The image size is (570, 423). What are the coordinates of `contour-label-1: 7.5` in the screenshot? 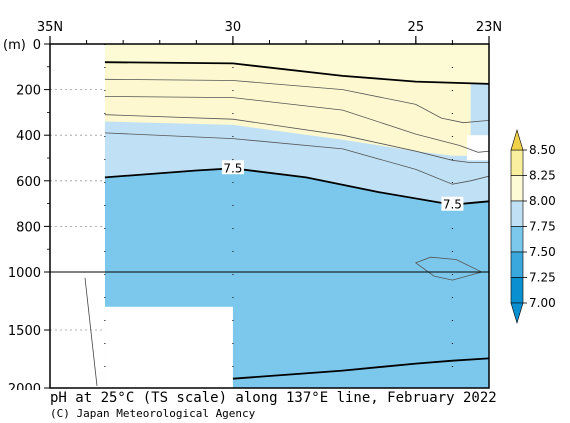 It's located at (452, 205).